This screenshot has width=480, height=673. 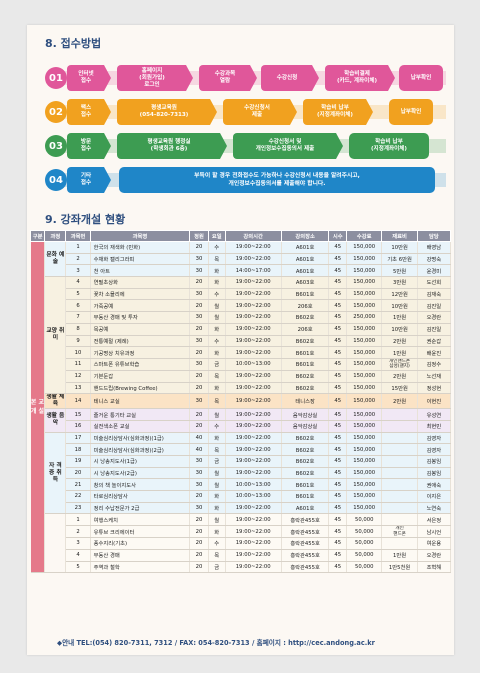 I want to click on table-row: 6 가죽공예 20 월 19:00~22:00 206호 45 150,000 10만원 김진일, so click(x=241, y=306).